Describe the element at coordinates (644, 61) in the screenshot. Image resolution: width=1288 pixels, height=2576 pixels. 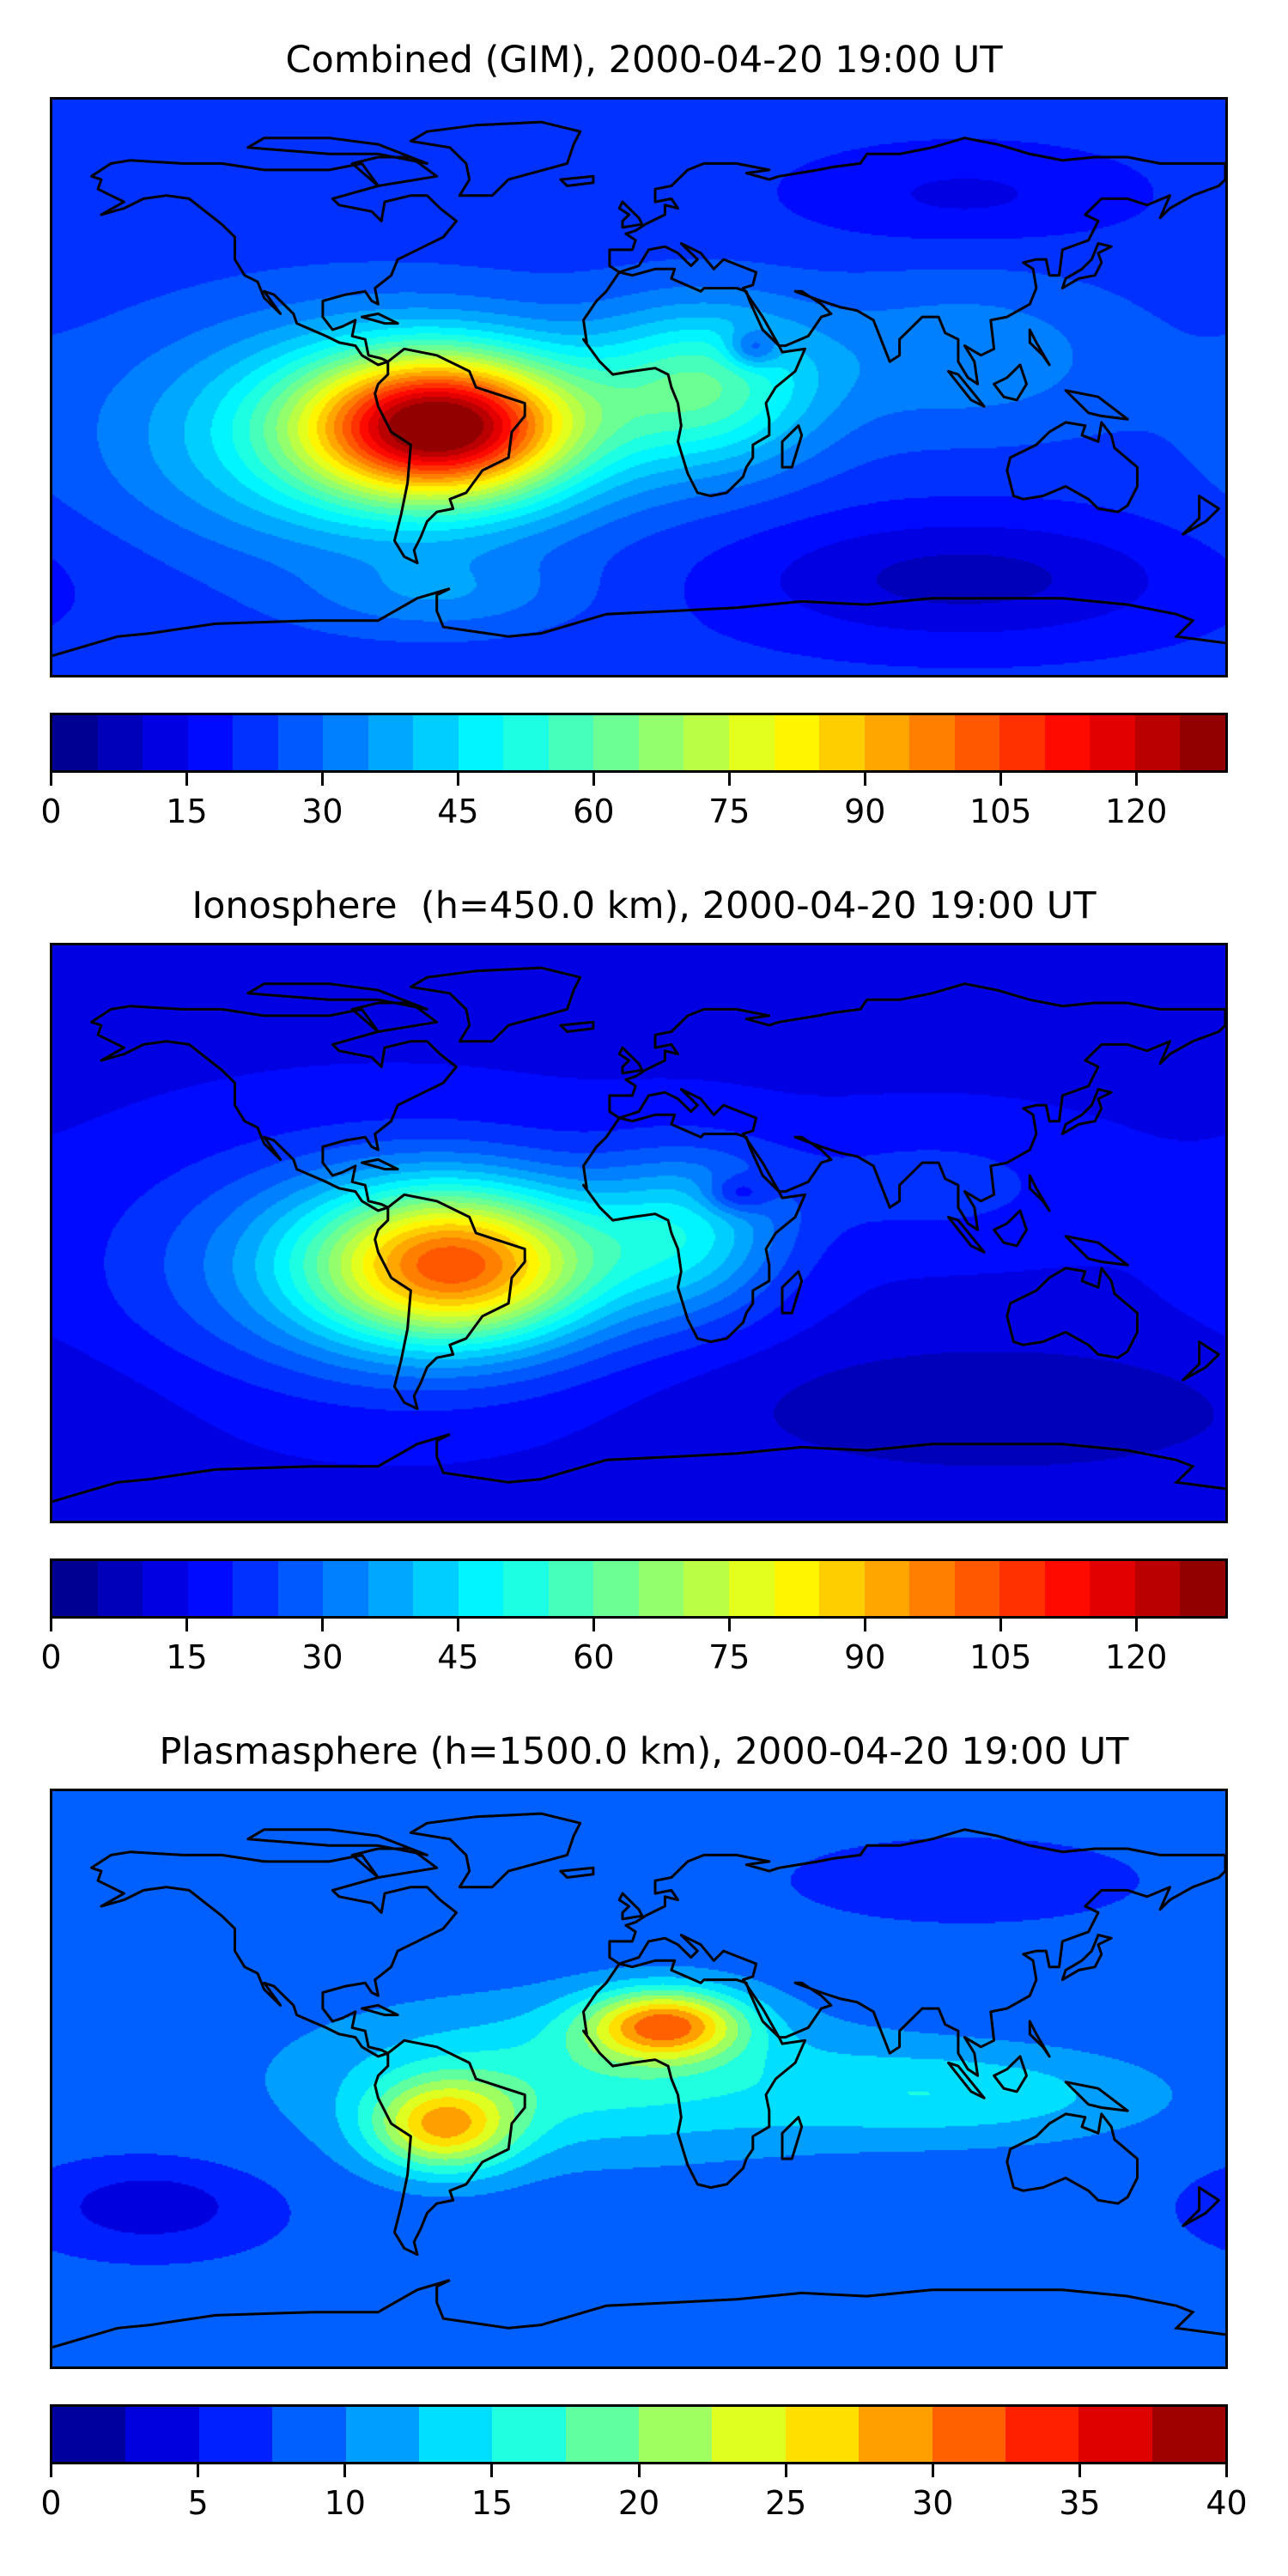
I see `chart-title: Combined (GIM), 2000-04-20 19:00 UT` at that location.